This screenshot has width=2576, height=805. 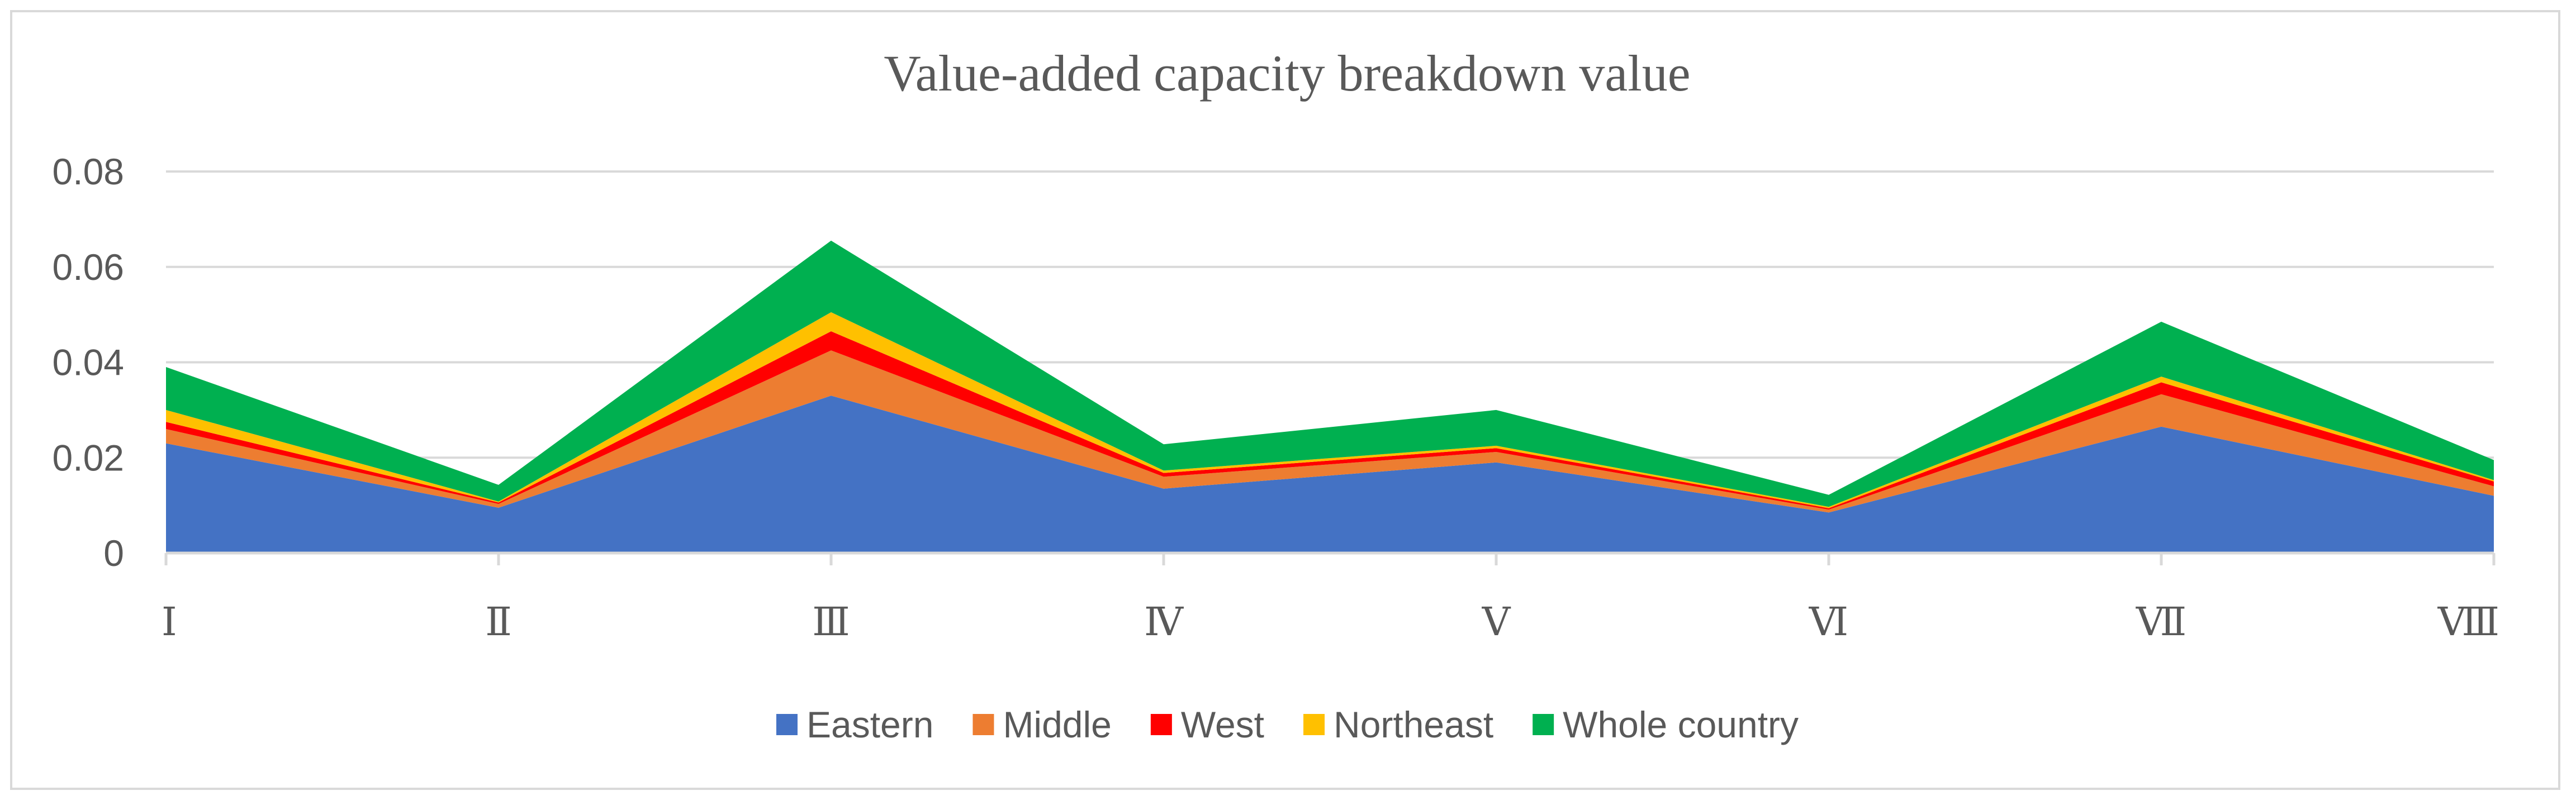 What do you see at coordinates (870, 724) in the screenshot?
I see `legend-label: Eastern` at bounding box center [870, 724].